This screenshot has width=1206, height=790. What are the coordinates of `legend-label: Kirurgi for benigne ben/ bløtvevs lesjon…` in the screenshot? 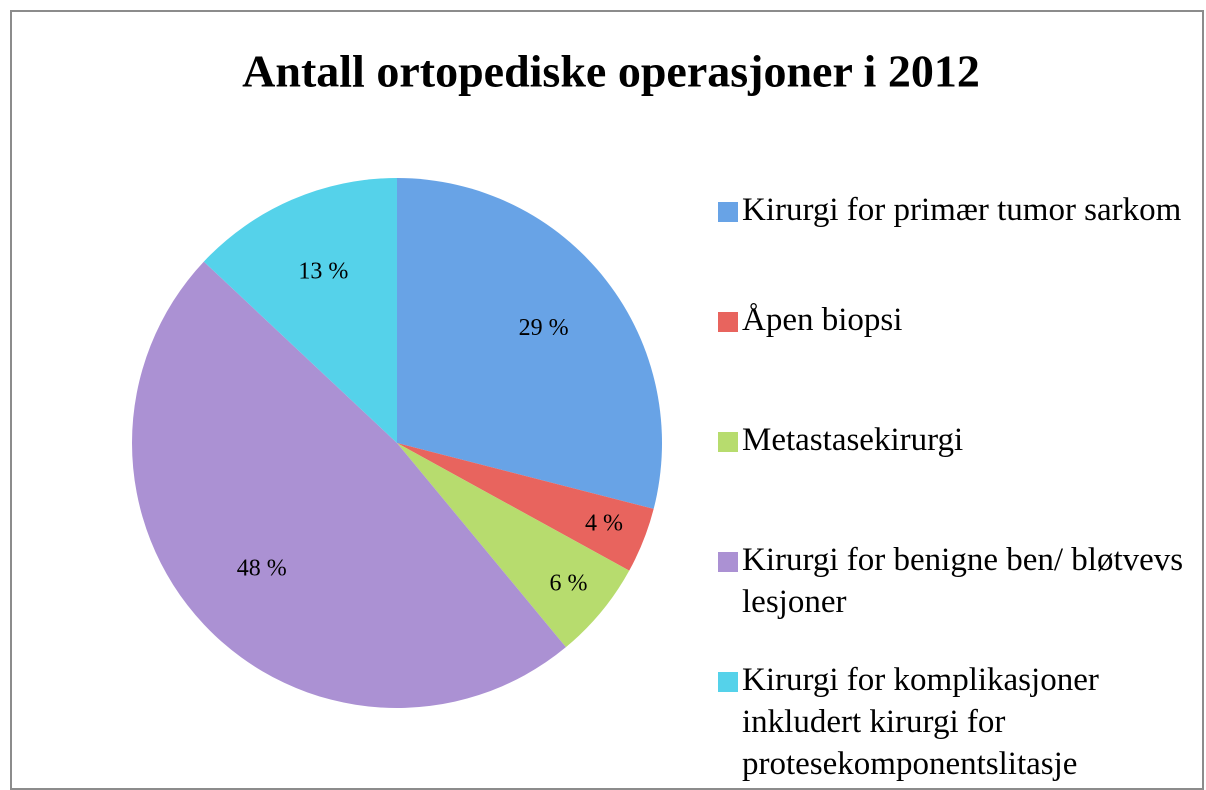 It's located at (963, 581).